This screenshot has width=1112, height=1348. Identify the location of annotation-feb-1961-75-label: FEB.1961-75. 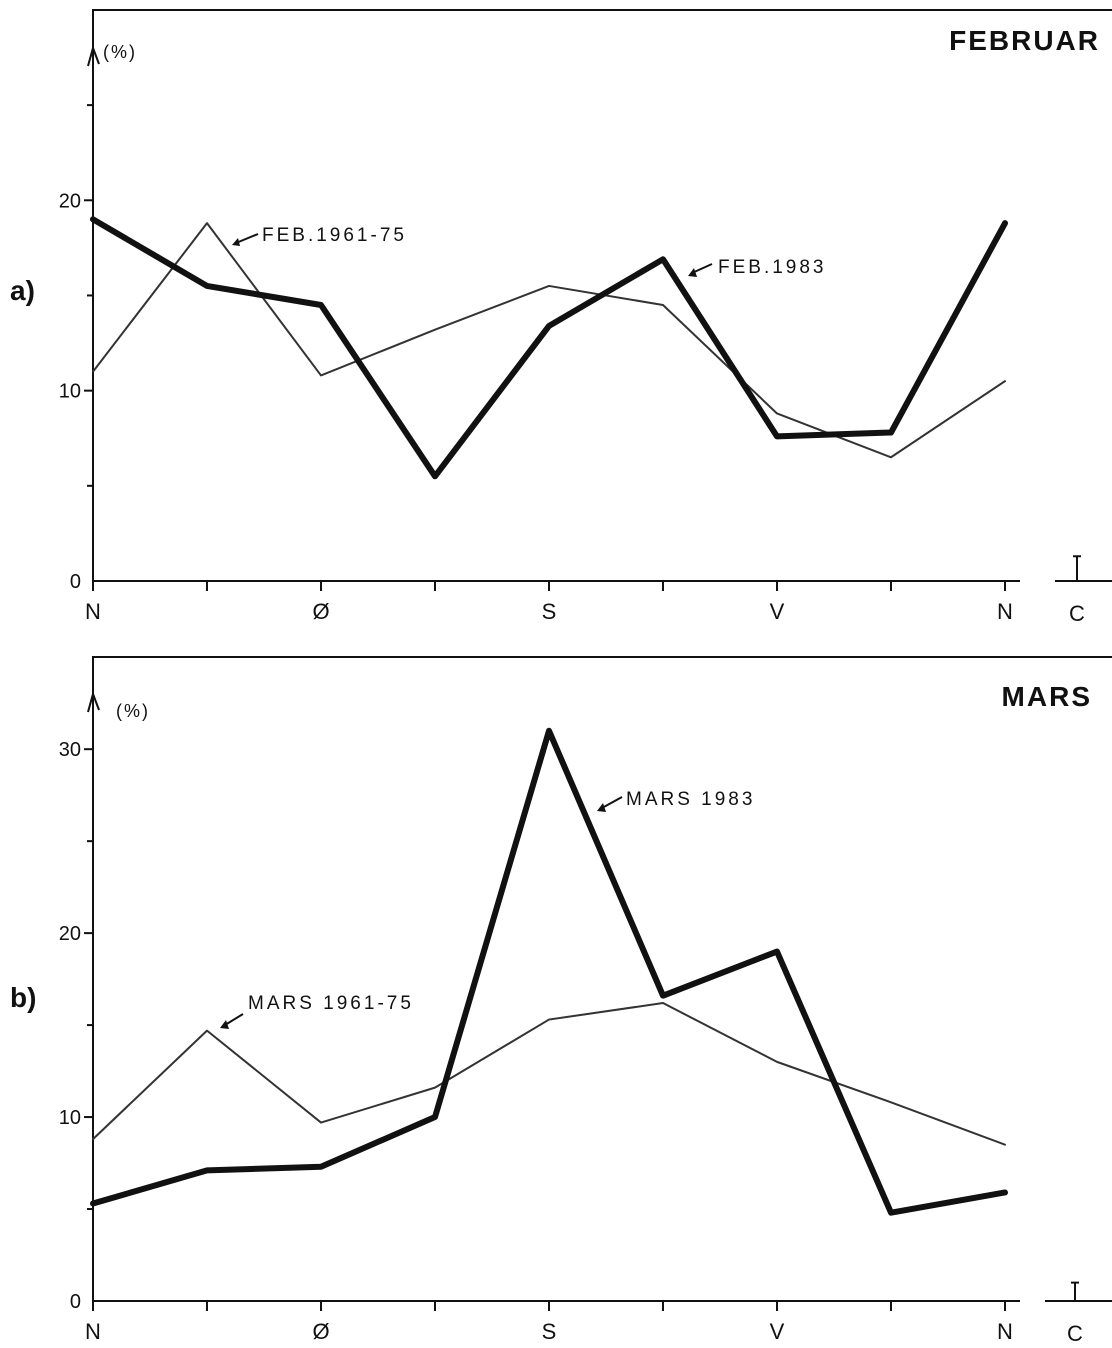
(334, 235).